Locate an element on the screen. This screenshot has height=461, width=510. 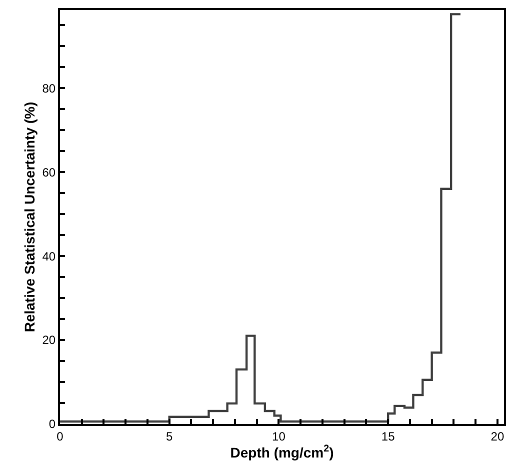
y-tick-label: 80 is located at coordinates (49, 88).